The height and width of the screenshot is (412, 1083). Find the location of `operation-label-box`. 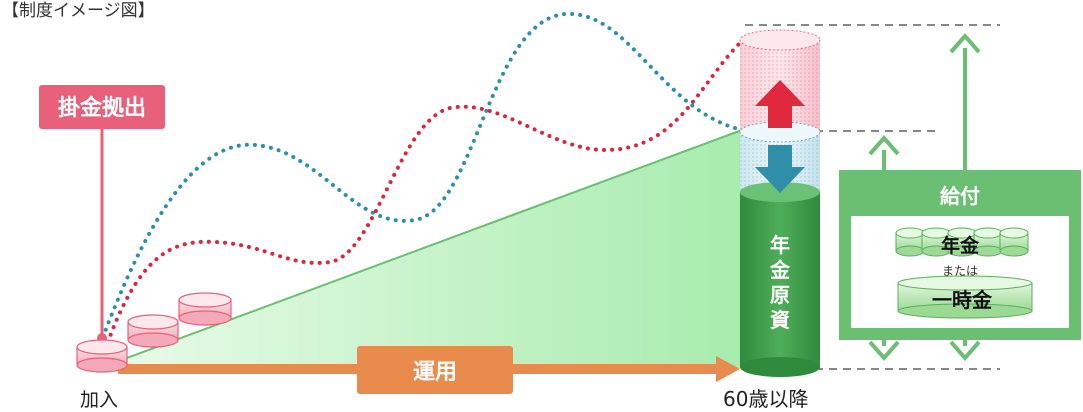

operation-label-box is located at coordinates (435, 370).